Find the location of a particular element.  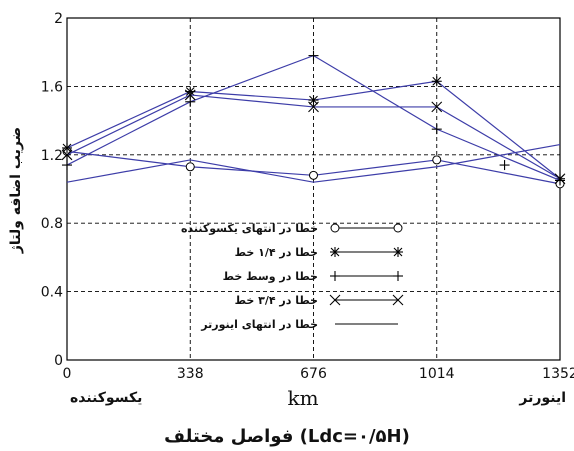

y-axis-ticks: 0 0.4 0.8 1.2 1.6 2 is located at coordinates (52, 190).